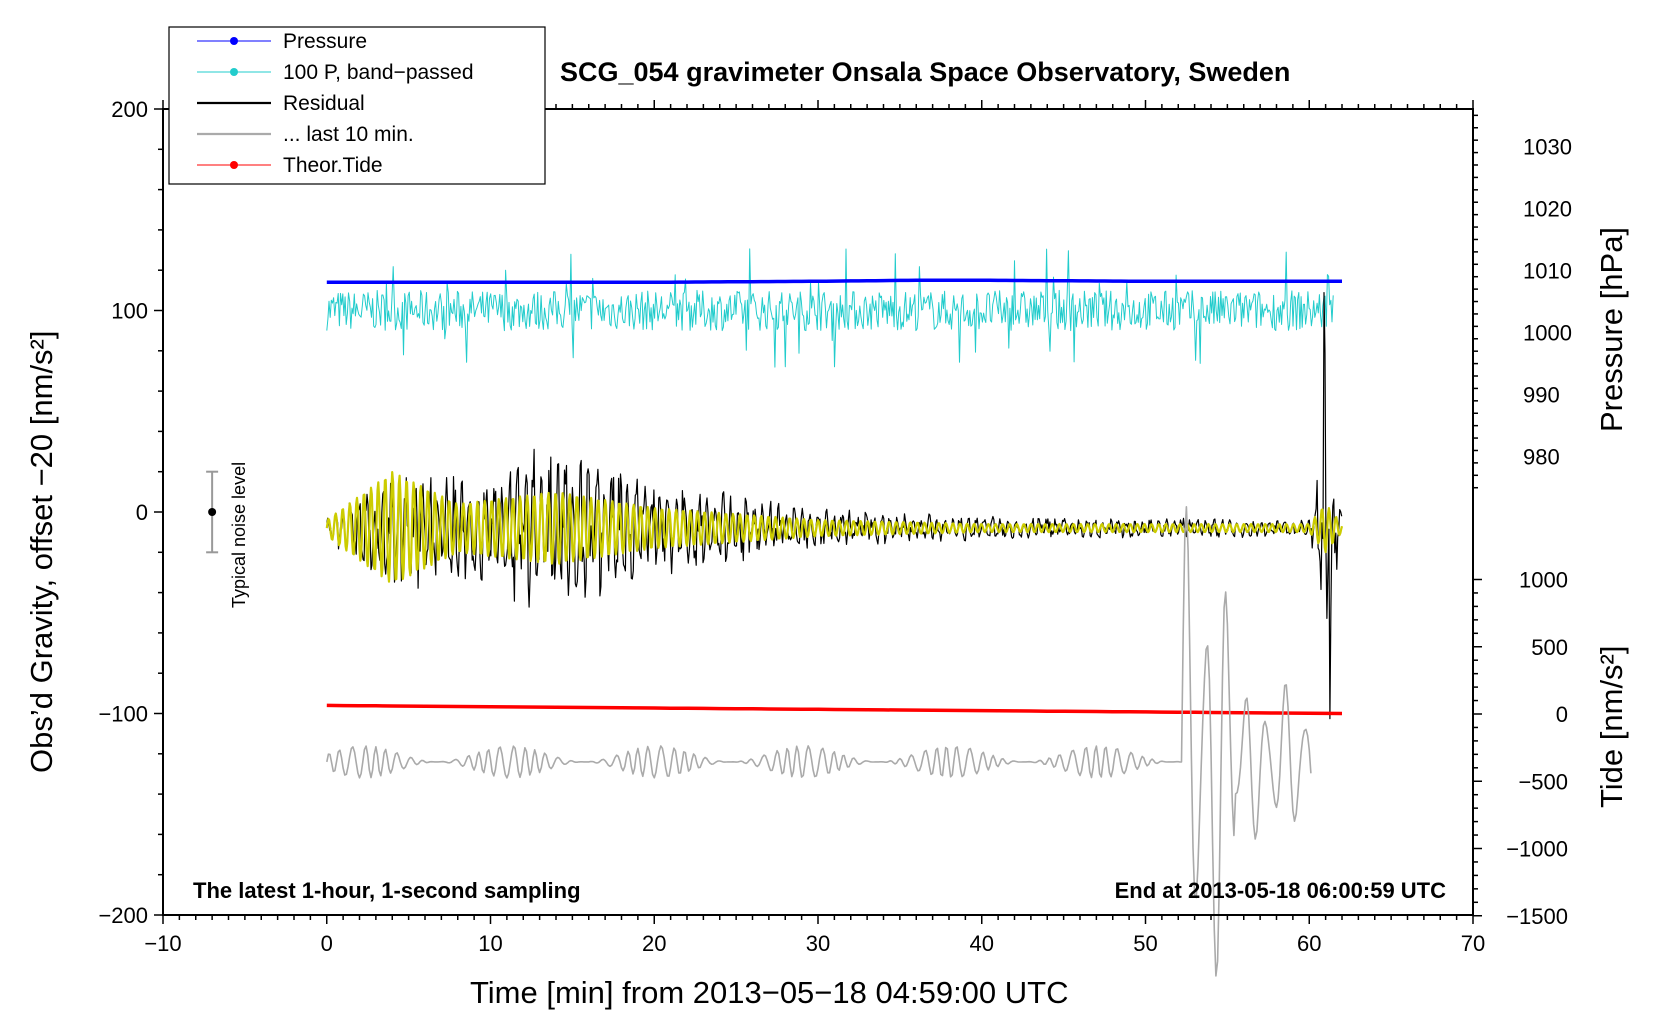  I want to click on legend-label: Residual, so click(324, 103).